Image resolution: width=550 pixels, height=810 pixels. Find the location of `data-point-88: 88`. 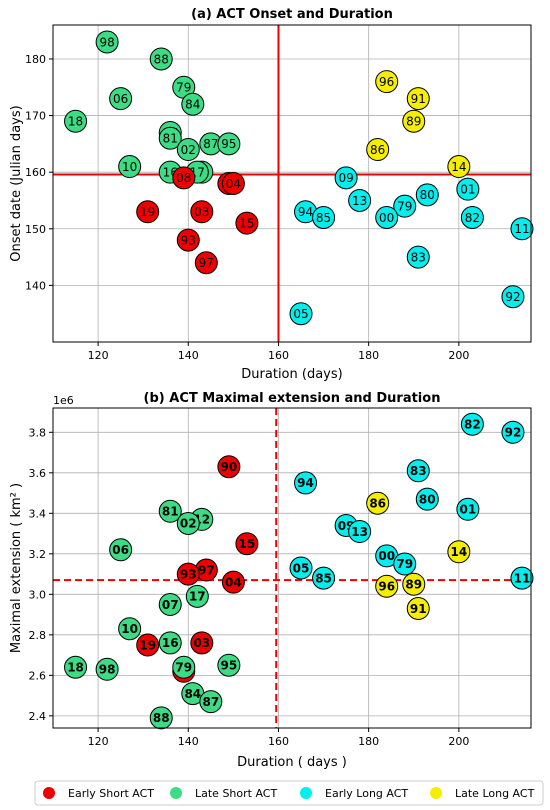

data-point-88: 88 is located at coordinates (161, 718).